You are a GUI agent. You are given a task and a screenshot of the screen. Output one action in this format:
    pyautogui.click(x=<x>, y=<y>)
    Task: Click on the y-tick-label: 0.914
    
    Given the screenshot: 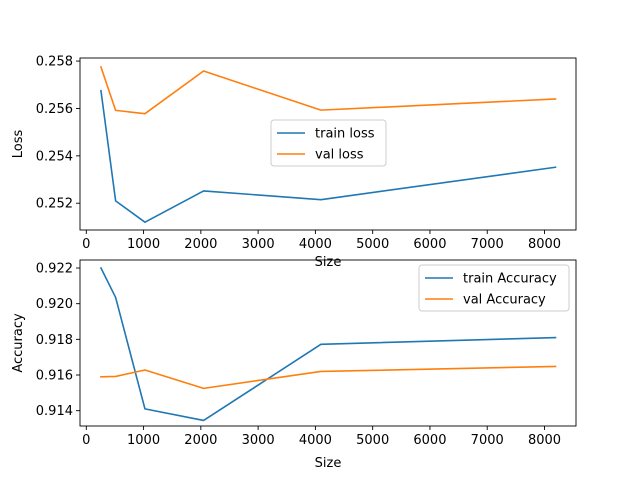 What is the action you would take?
    pyautogui.click(x=54, y=411)
    